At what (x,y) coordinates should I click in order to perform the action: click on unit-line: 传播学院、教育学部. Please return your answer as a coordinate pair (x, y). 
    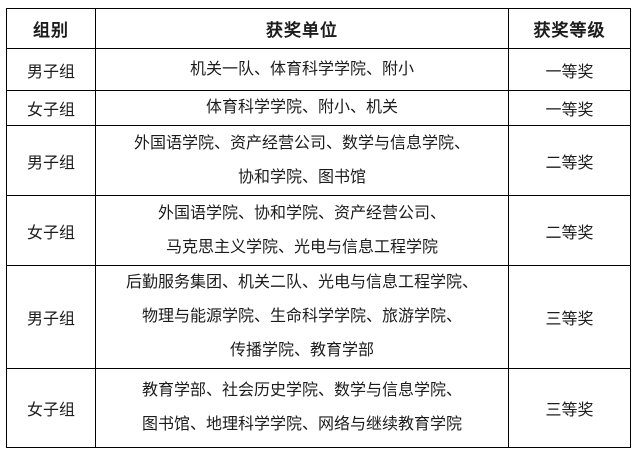
    Looking at the image, I should click on (301, 350).